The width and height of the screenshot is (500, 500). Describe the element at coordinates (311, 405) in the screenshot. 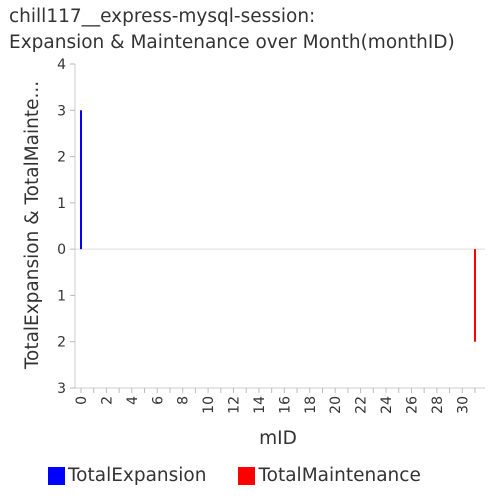

I see `x-tick-label-9: 18` at that location.